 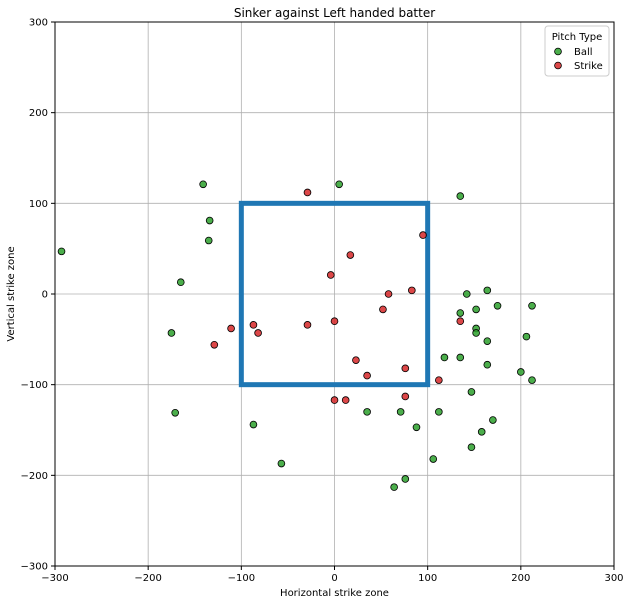 What do you see at coordinates (583, 52) in the screenshot?
I see `legend-label-ball: Ball` at bounding box center [583, 52].